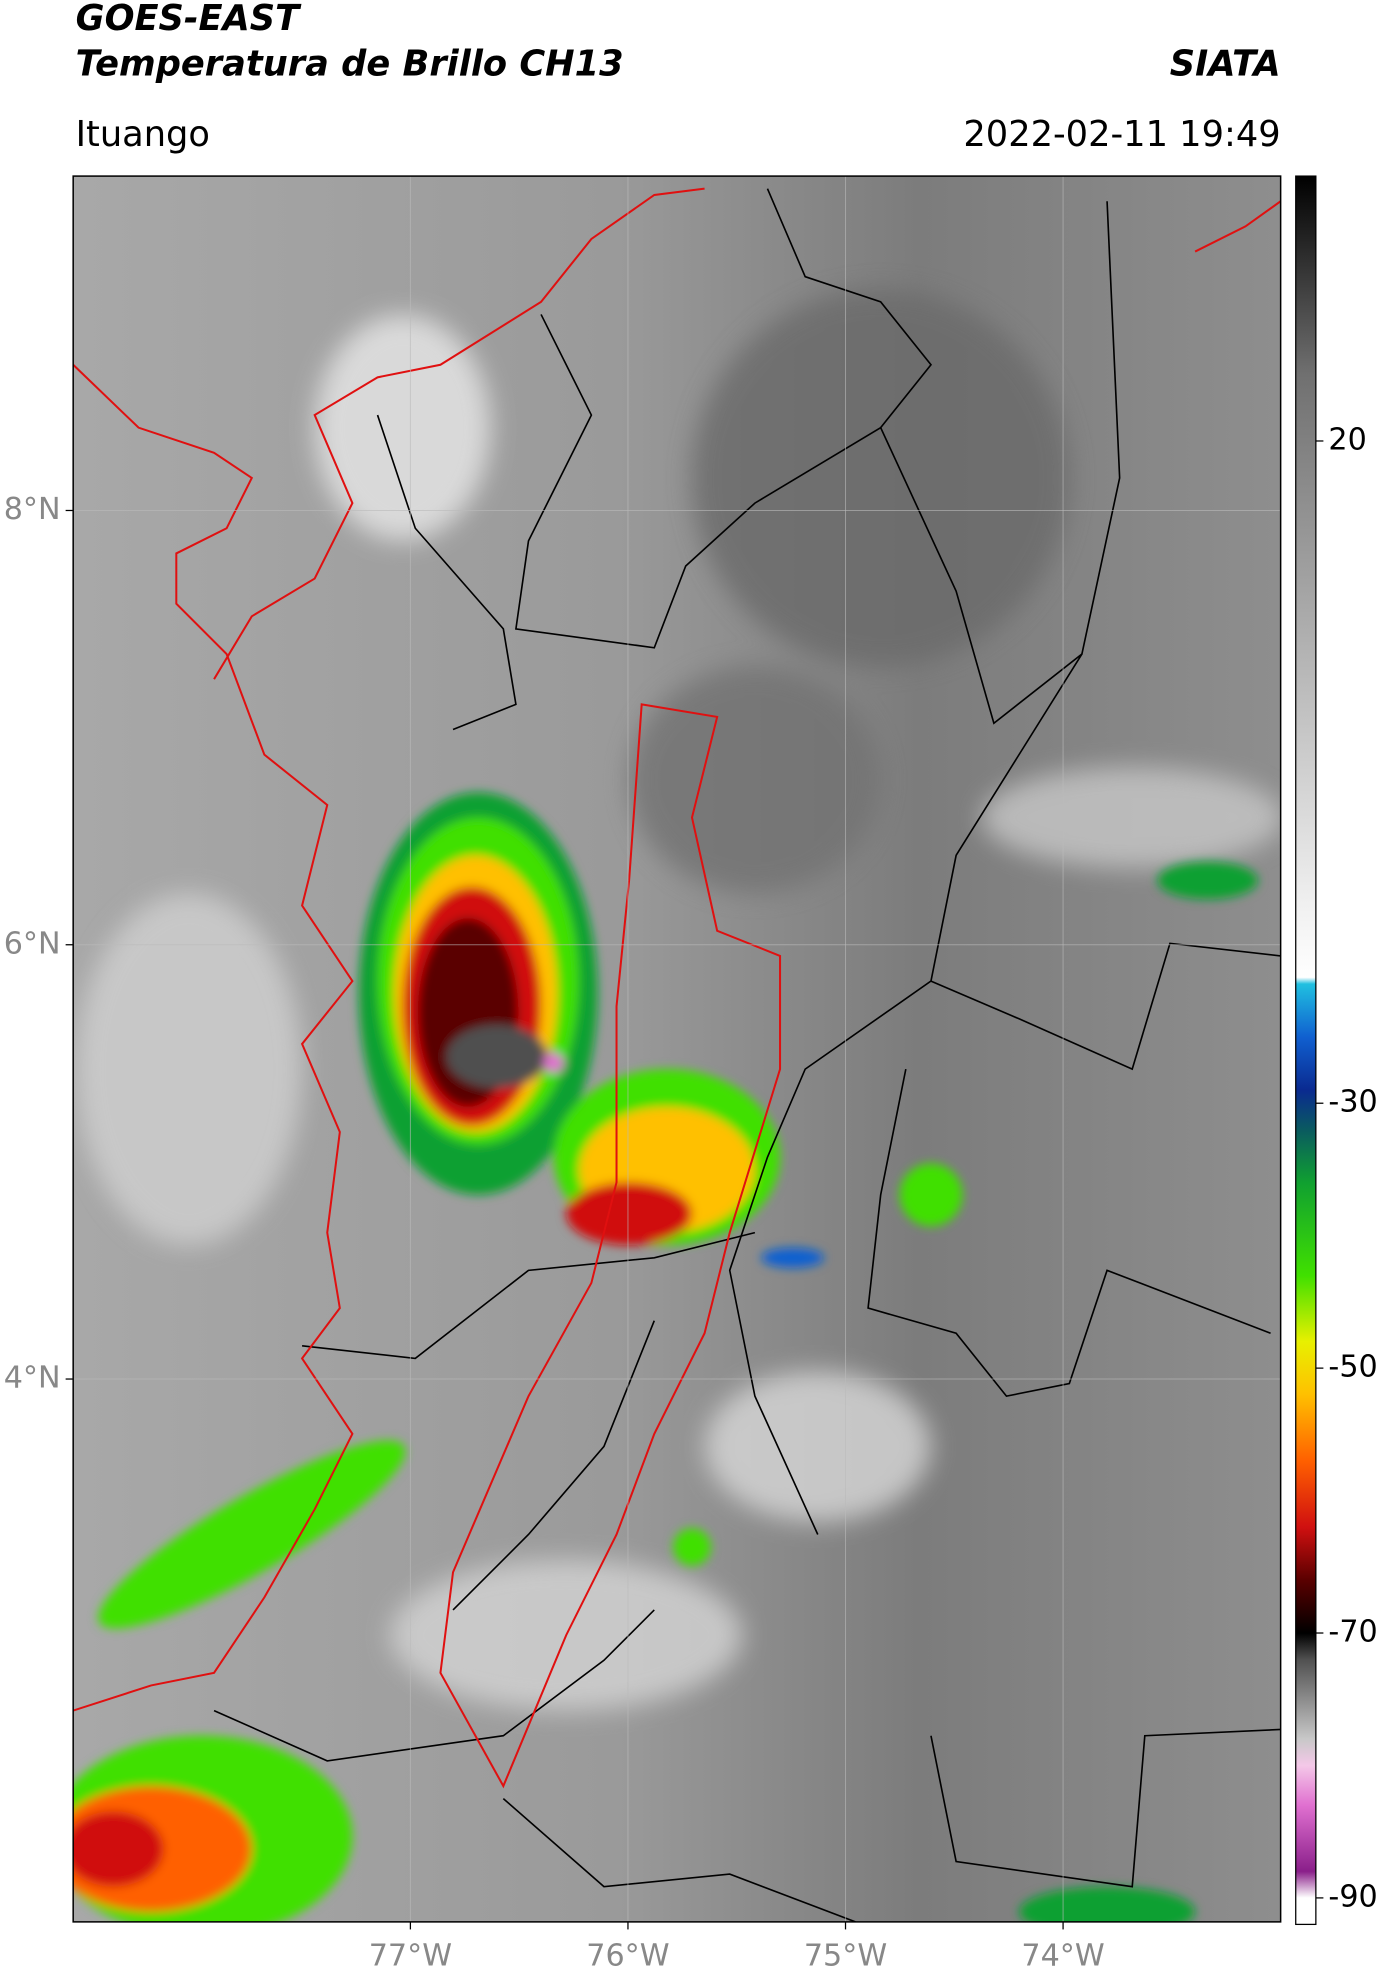 The image size is (1384, 1981). What do you see at coordinates (1062, 1956) in the screenshot?
I see `x-tick-label: 74°W` at bounding box center [1062, 1956].